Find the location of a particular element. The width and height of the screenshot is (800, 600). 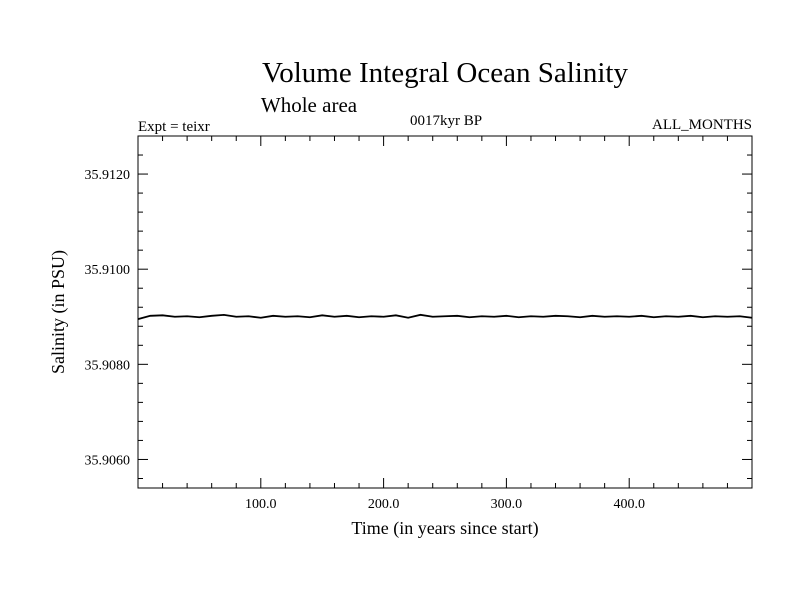

y-tick-label: 35.9060 is located at coordinates (108, 460).